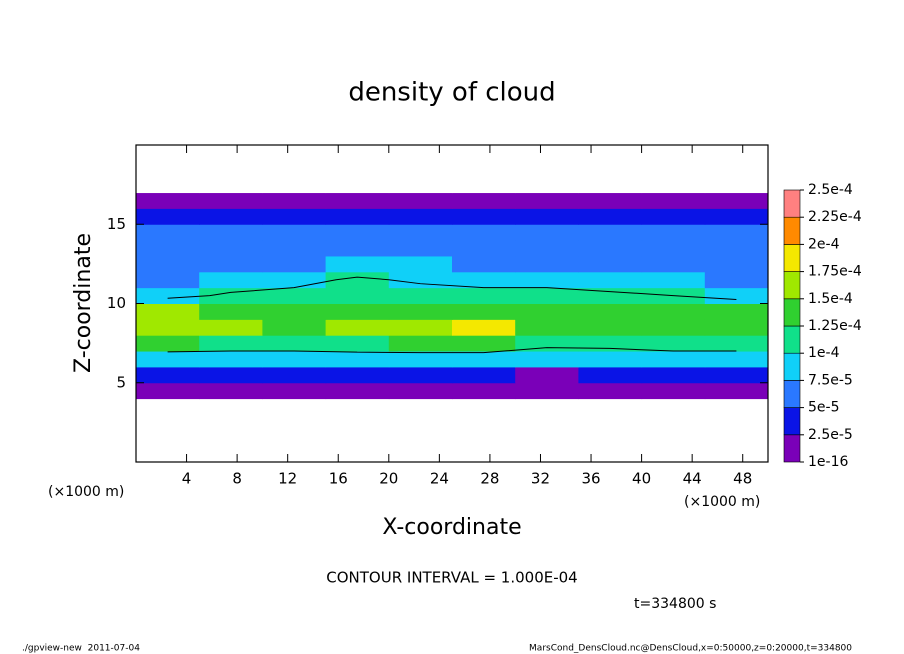 This screenshot has height=654, width=904. Describe the element at coordinates (824, 353) in the screenshot. I see `colorbar-label: 1e-4` at that location.